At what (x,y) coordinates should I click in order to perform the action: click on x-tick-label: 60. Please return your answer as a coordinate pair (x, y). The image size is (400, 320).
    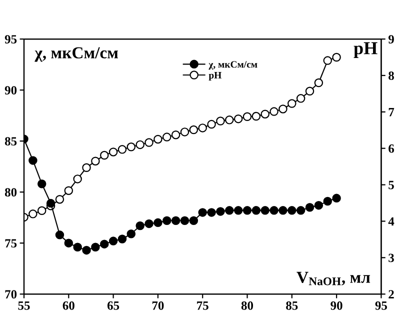
    Looking at the image, I should click on (68, 305).